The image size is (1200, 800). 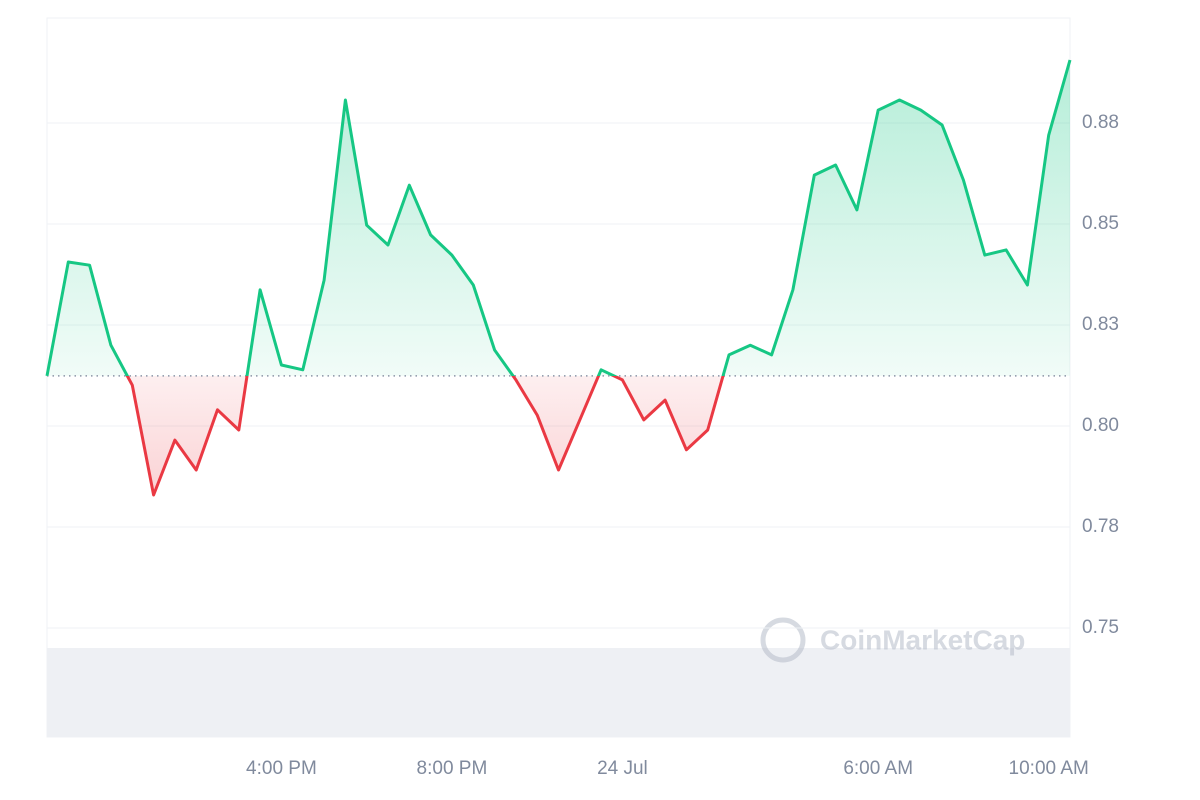 I want to click on y-tick-label: 0.75, so click(x=1100, y=627).